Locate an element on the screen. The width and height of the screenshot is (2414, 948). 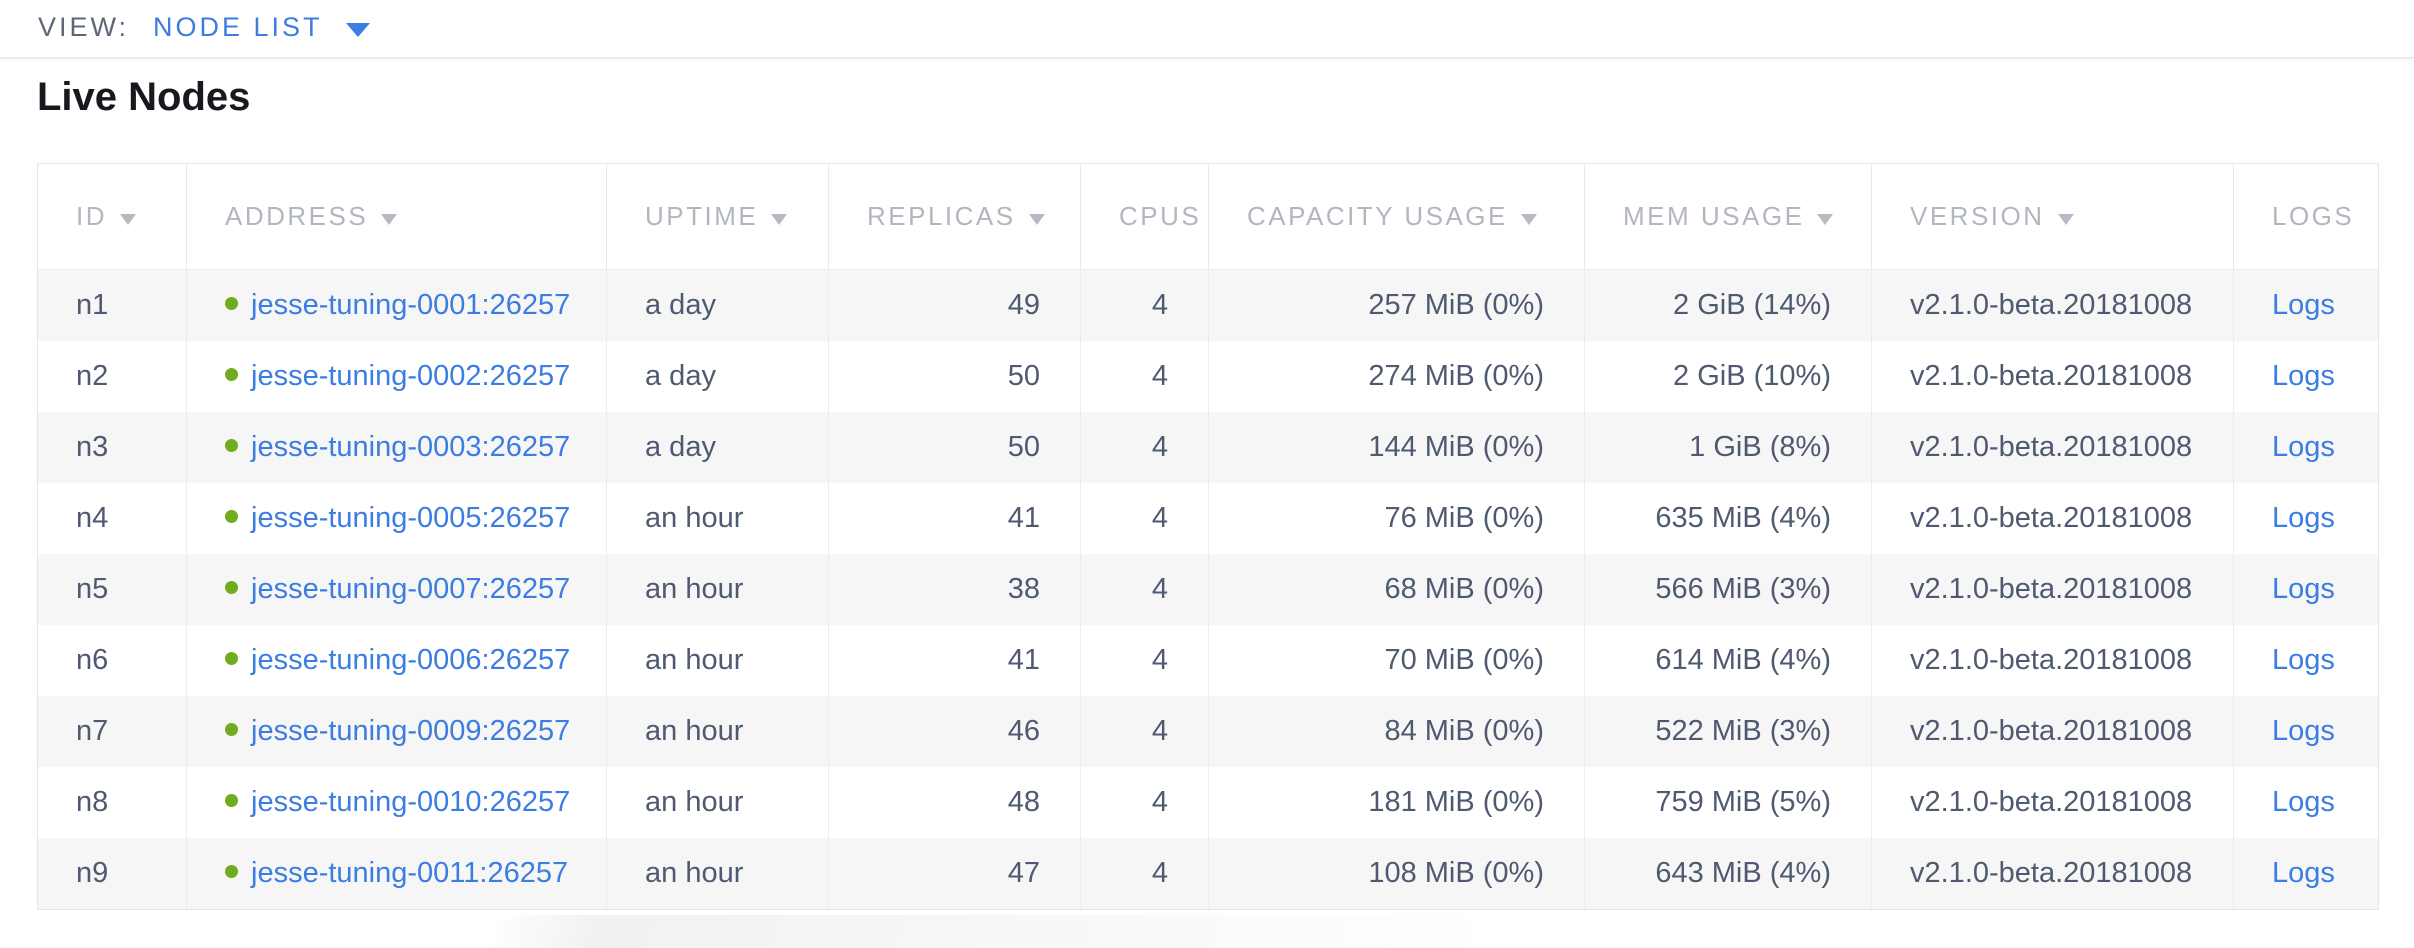
column-header-label: ADDRESS is located at coordinates (297, 216).